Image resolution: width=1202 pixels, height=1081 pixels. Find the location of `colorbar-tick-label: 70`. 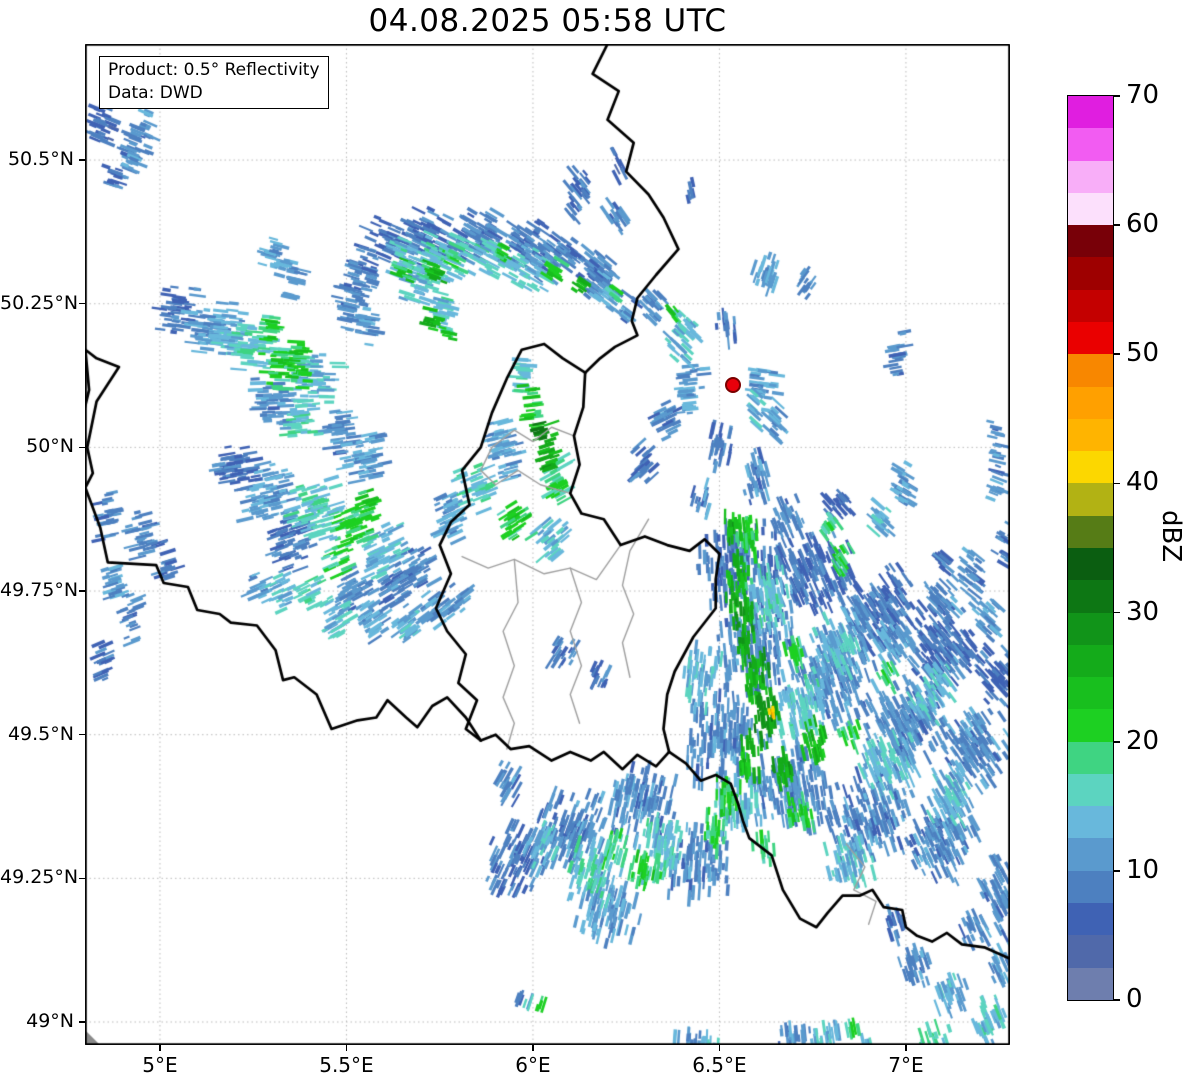

colorbar-tick-label: 70 is located at coordinates (1143, 95).